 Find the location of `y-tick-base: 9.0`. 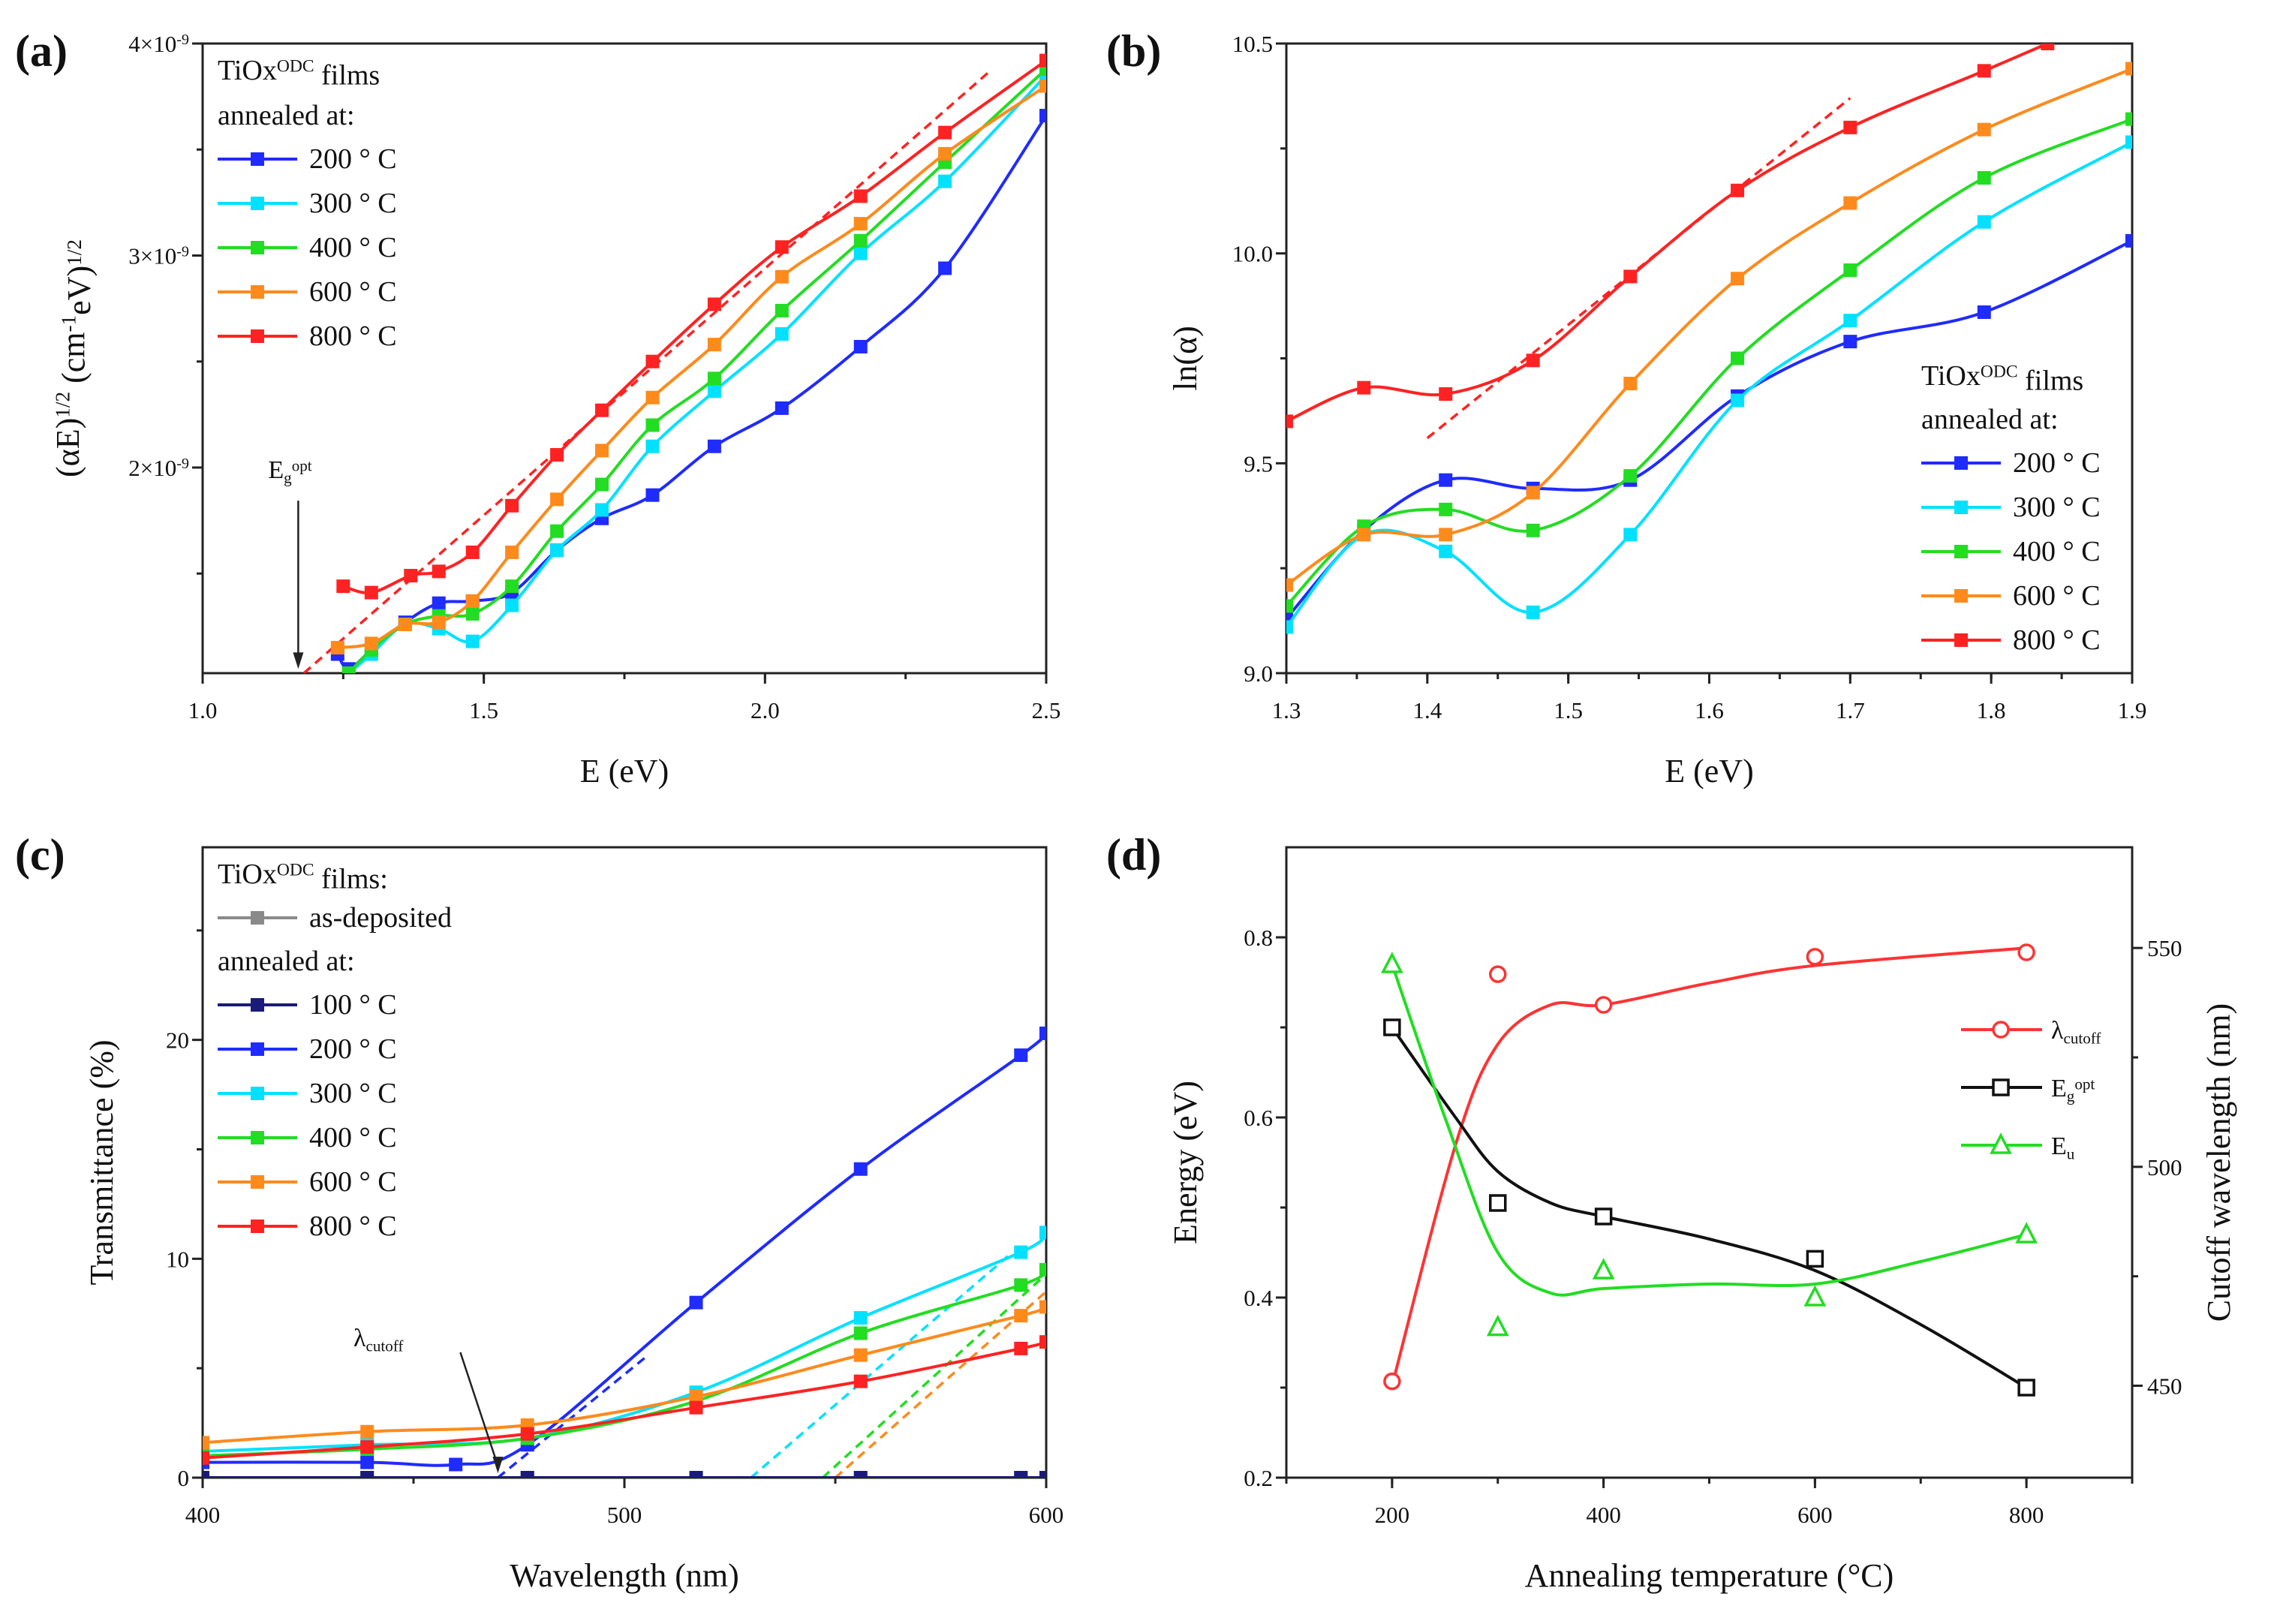

y-tick-base: 9.0 is located at coordinates (1259, 673).